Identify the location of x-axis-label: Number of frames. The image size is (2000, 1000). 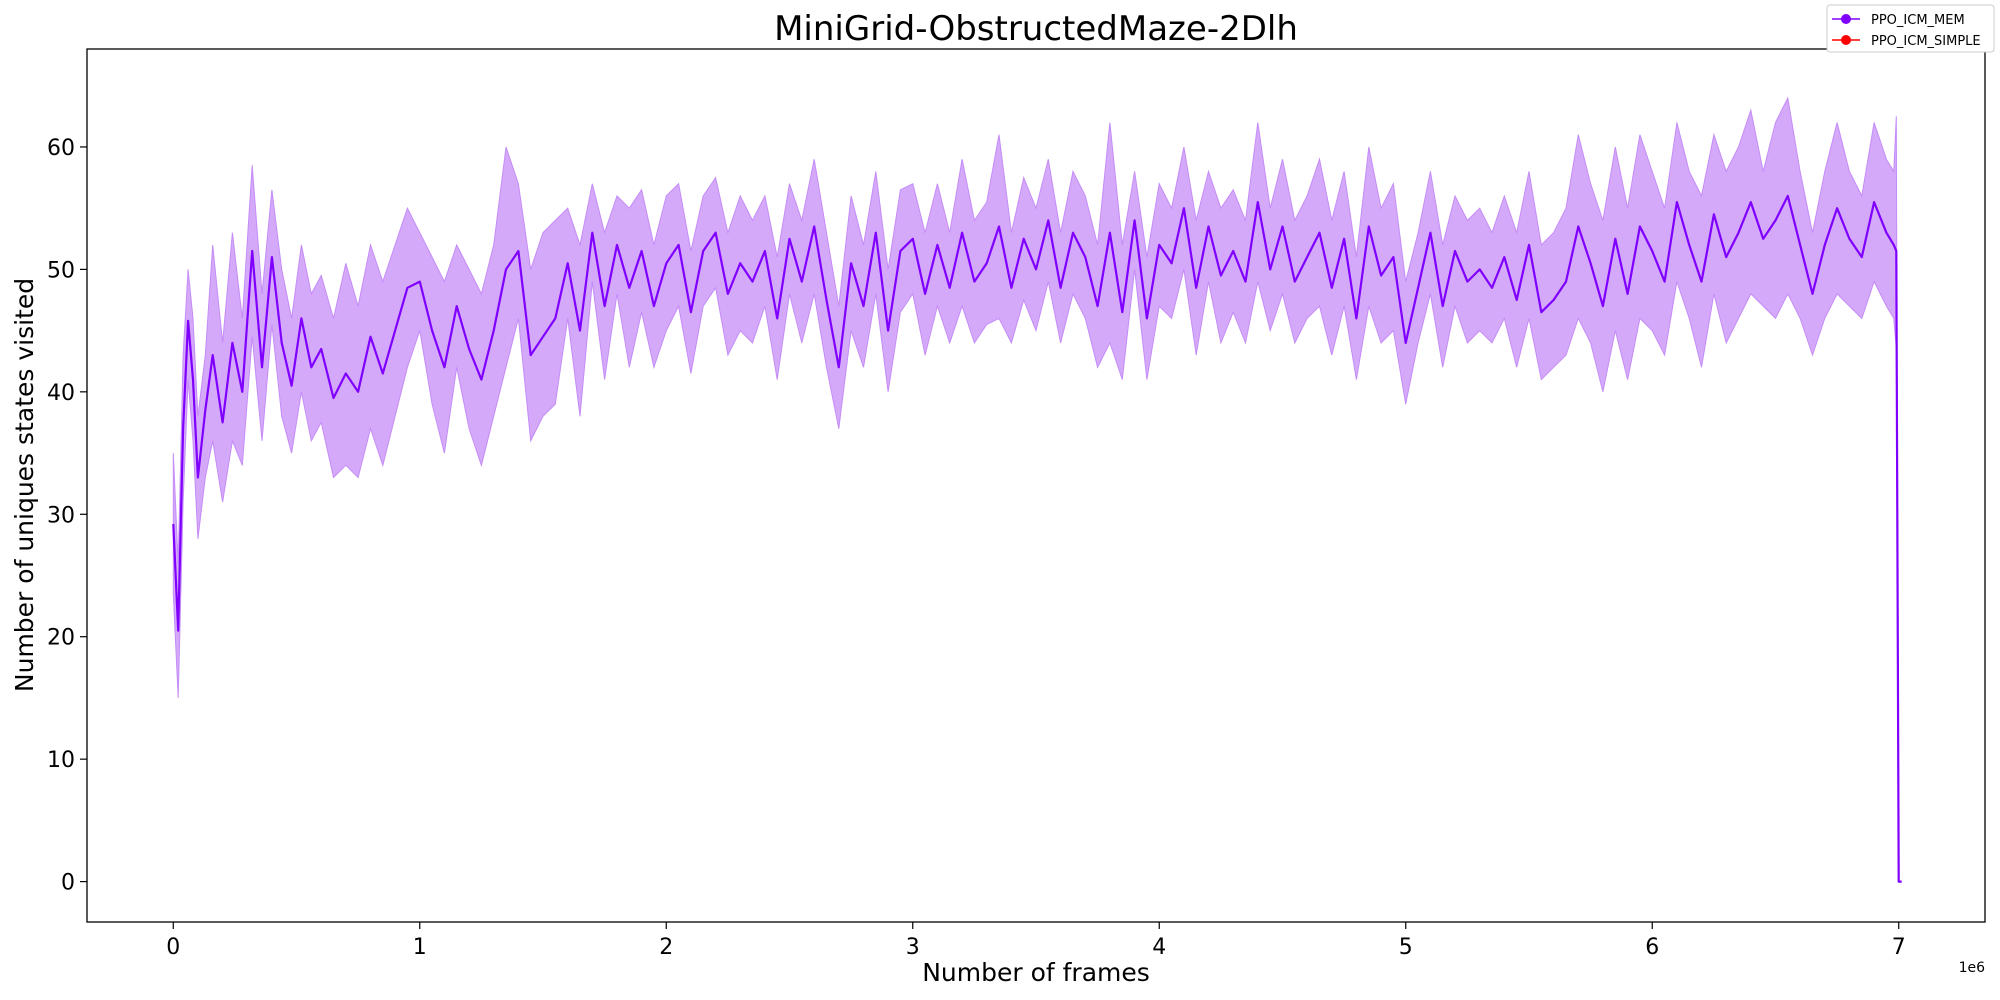
(1036, 972).